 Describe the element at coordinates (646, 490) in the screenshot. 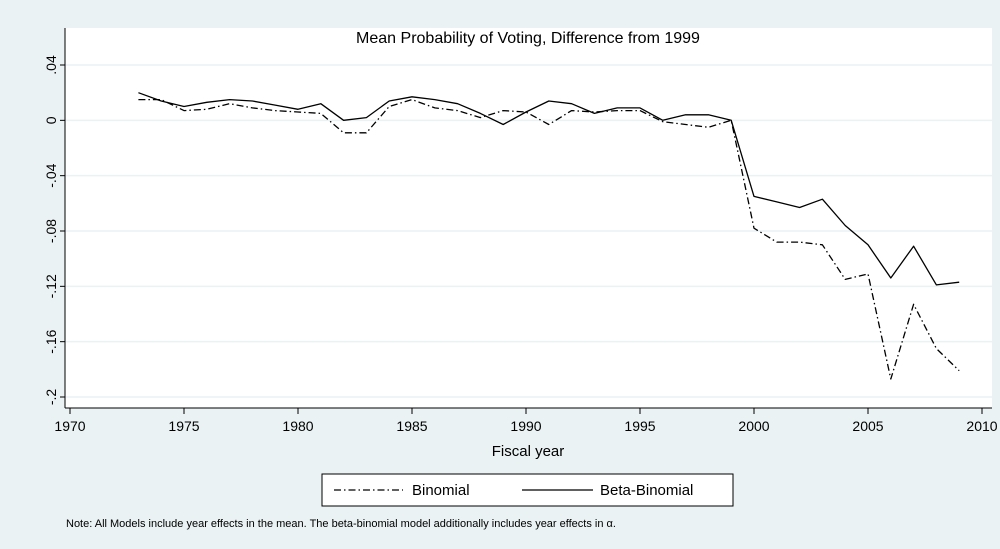

I see `legend-label-beta-binomial: Beta-Binomial` at that location.